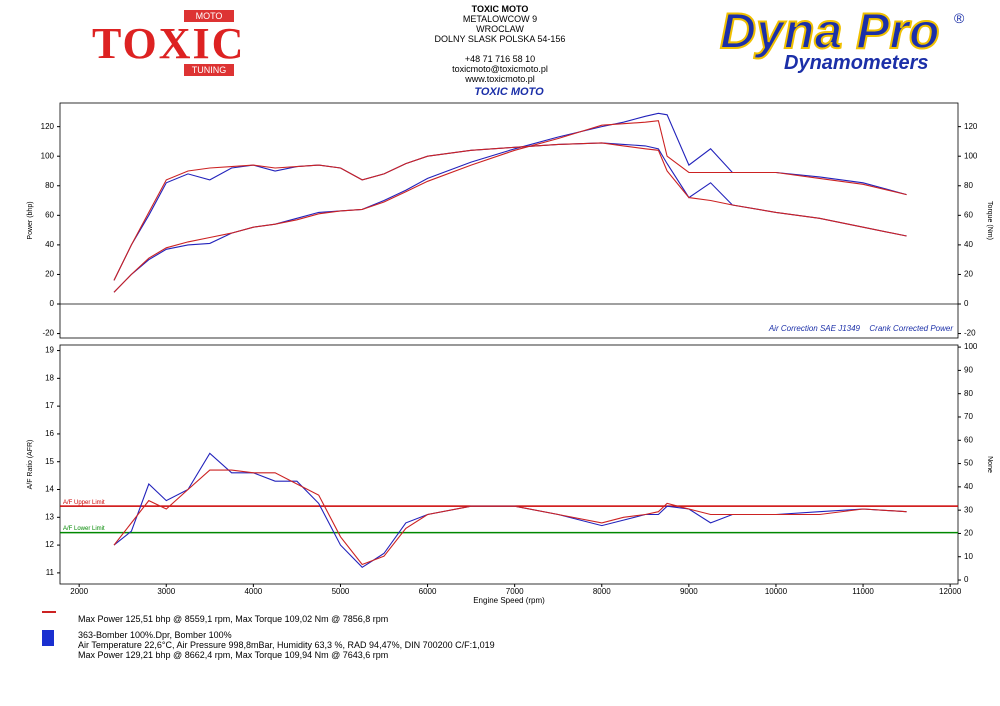 This screenshot has width=1000, height=706. Describe the element at coordinates (968, 370) in the screenshot. I see `y2-tick-label: 90` at that location.